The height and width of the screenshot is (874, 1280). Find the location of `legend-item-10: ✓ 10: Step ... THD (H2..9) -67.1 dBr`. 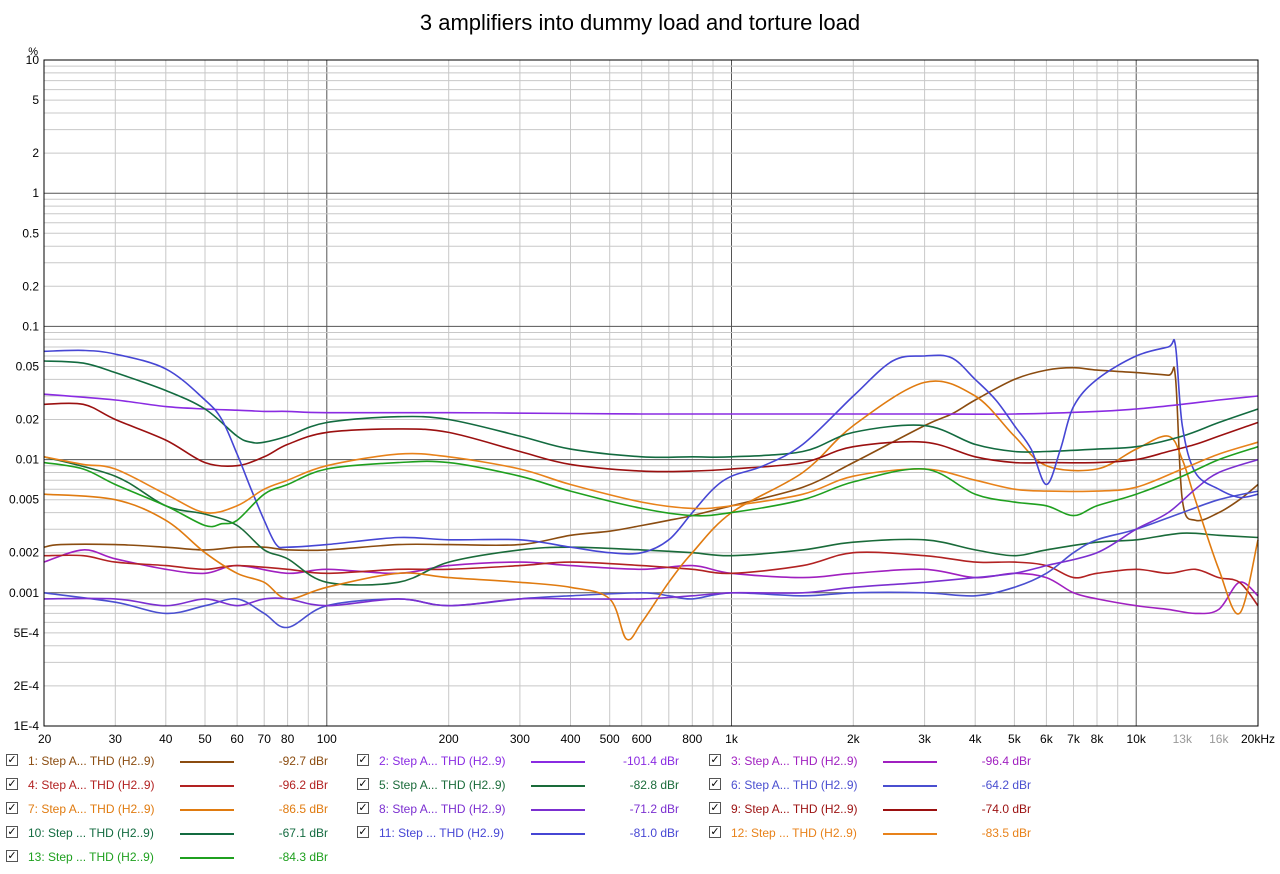

legend-item-10: ✓ 10: Step ... THD (H2..9) -67.1 dBr is located at coordinates (171, 834).